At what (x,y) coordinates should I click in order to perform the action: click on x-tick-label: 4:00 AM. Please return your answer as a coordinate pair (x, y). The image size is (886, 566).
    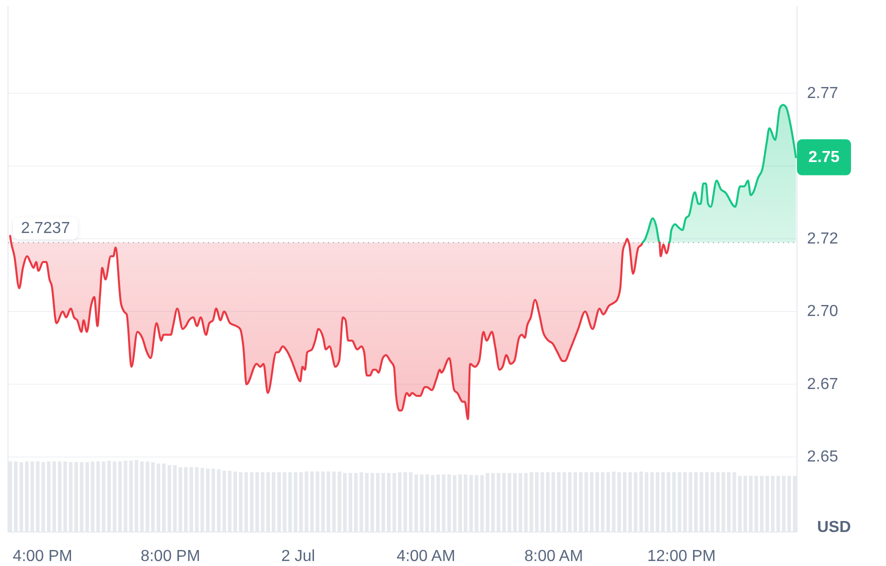
    Looking at the image, I should click on (426, 556).